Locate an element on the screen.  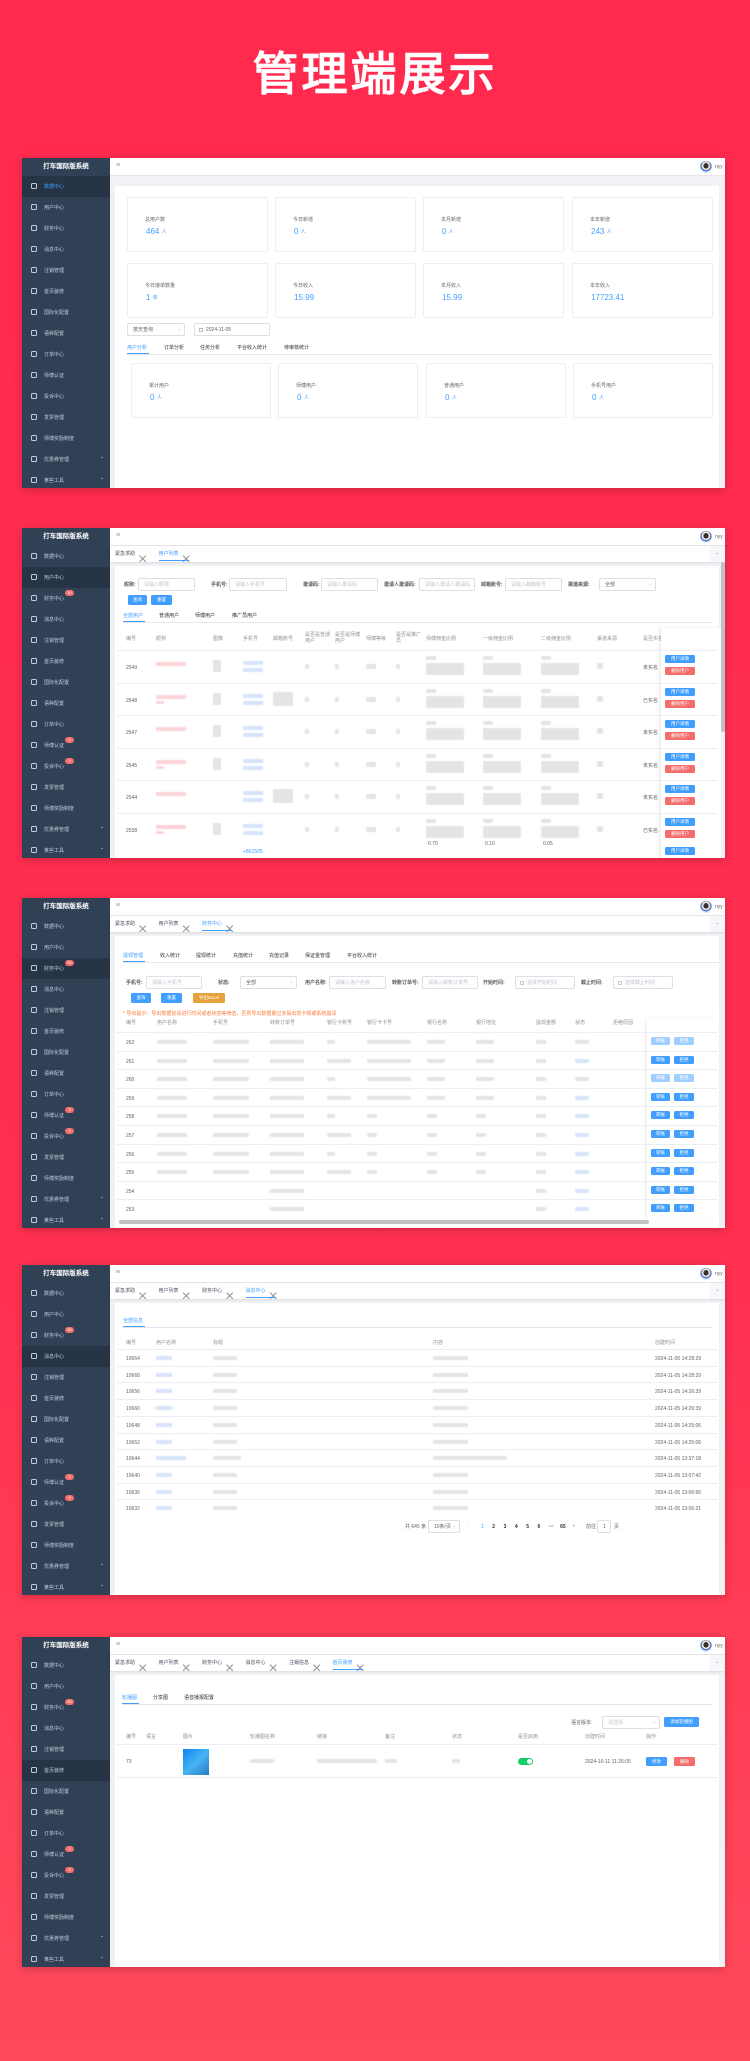
enabled-toggle is located at coordinates (525, 1761).